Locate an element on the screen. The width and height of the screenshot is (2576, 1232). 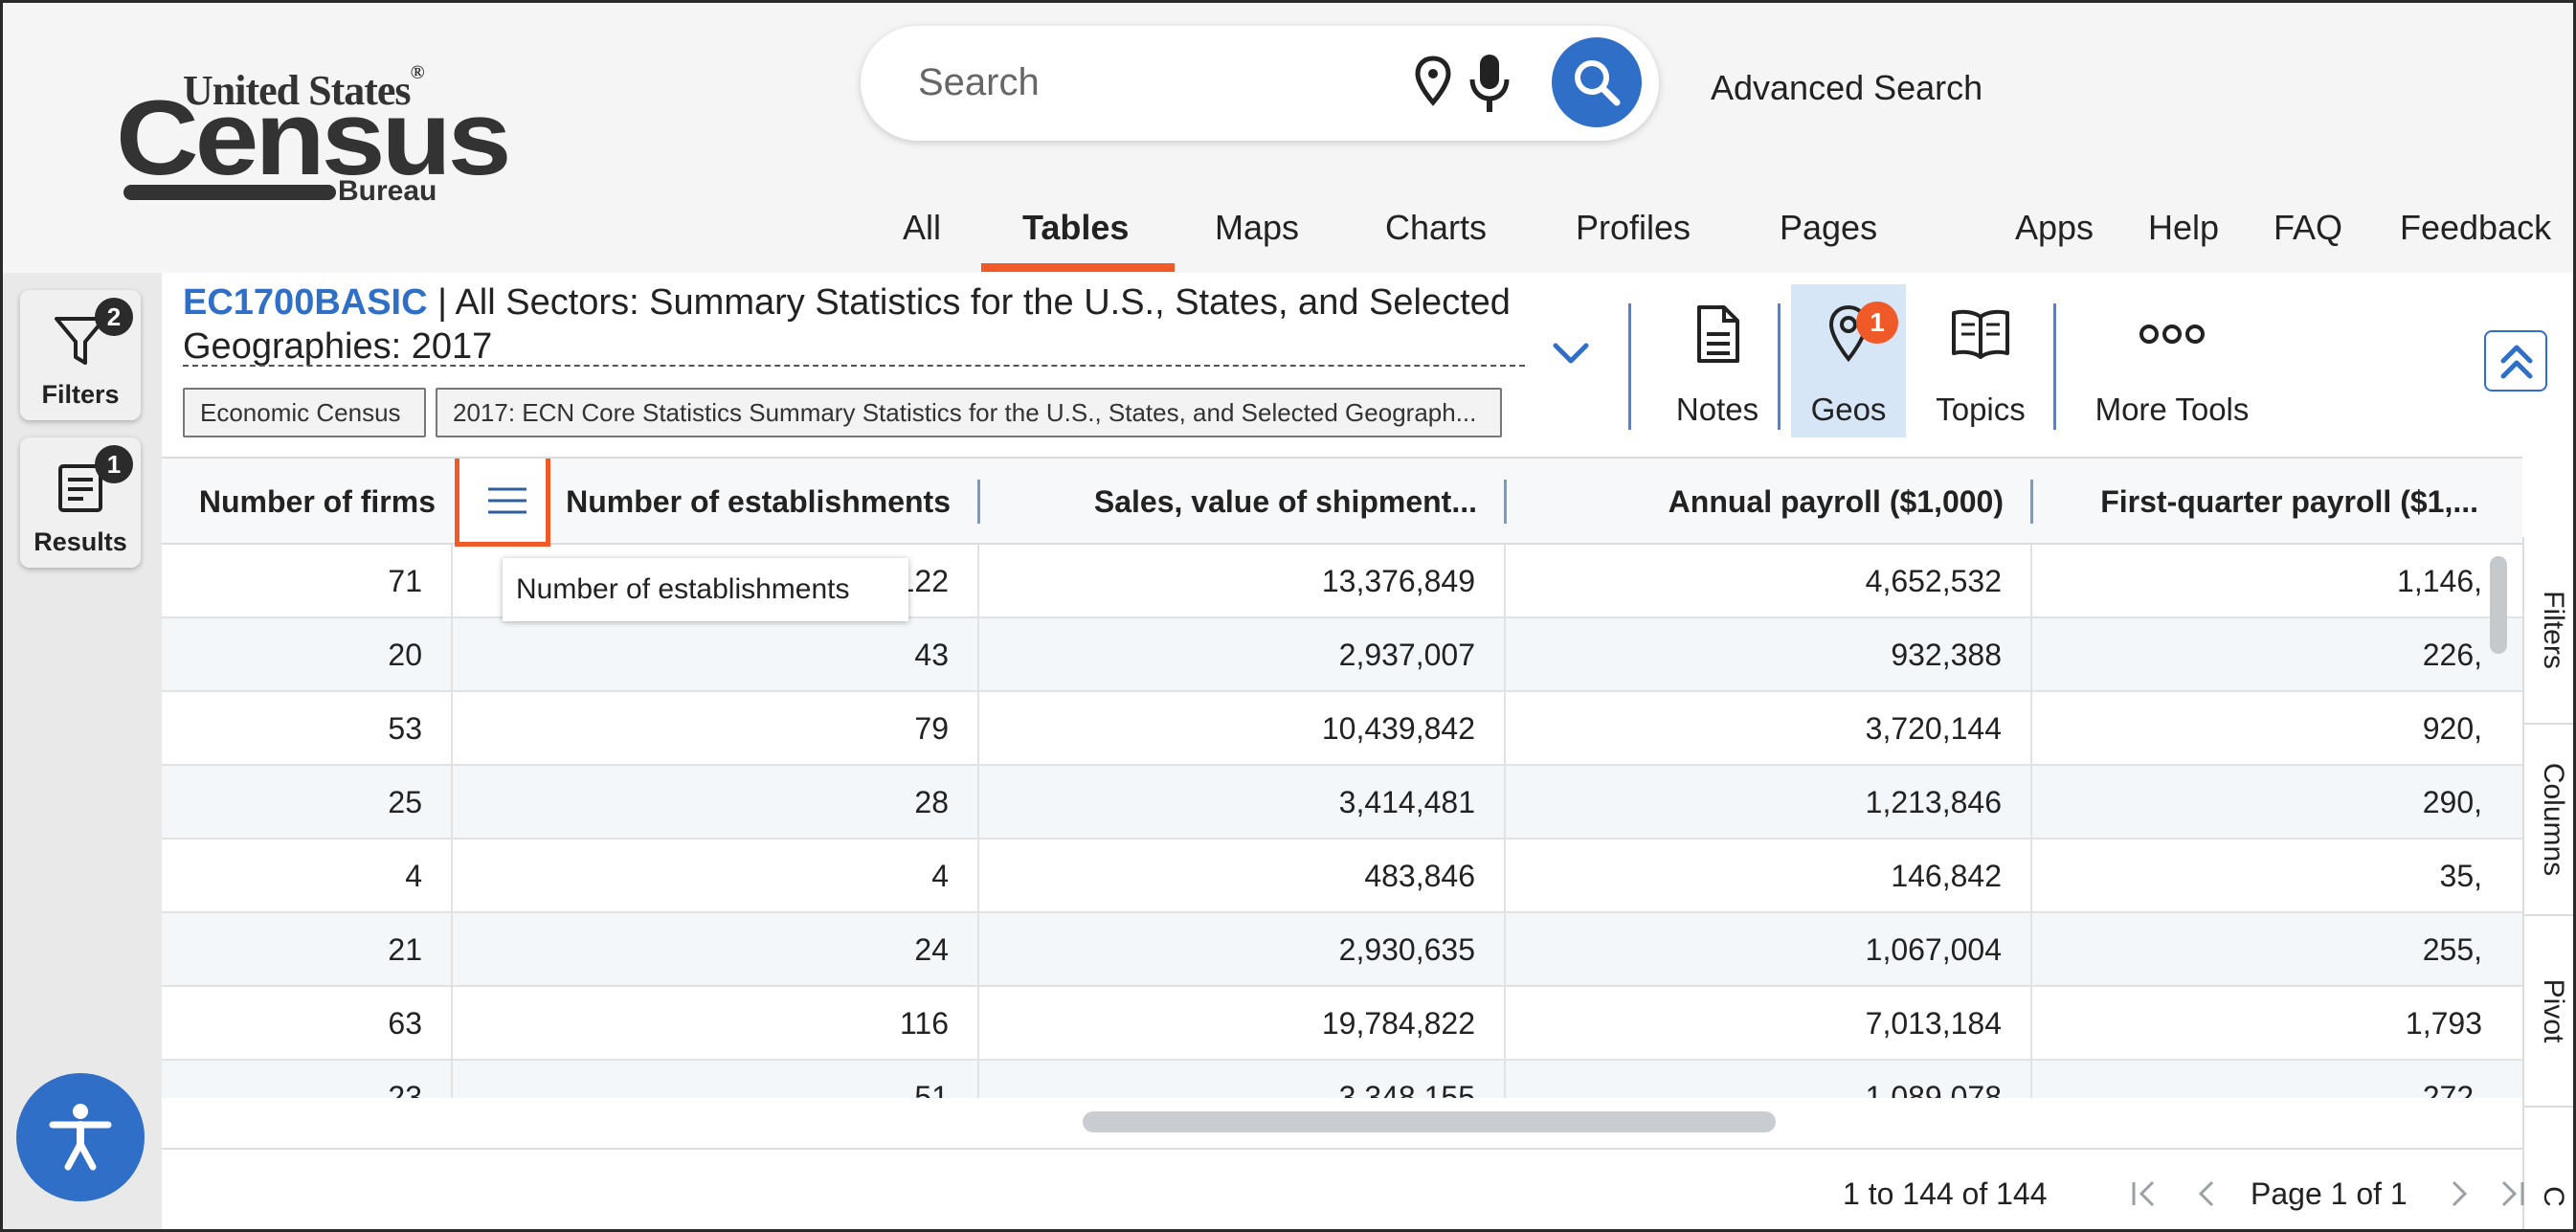
table-row: 23 51 3,348,155 1,089,078 272, is located at coordinates (1342, 1080).